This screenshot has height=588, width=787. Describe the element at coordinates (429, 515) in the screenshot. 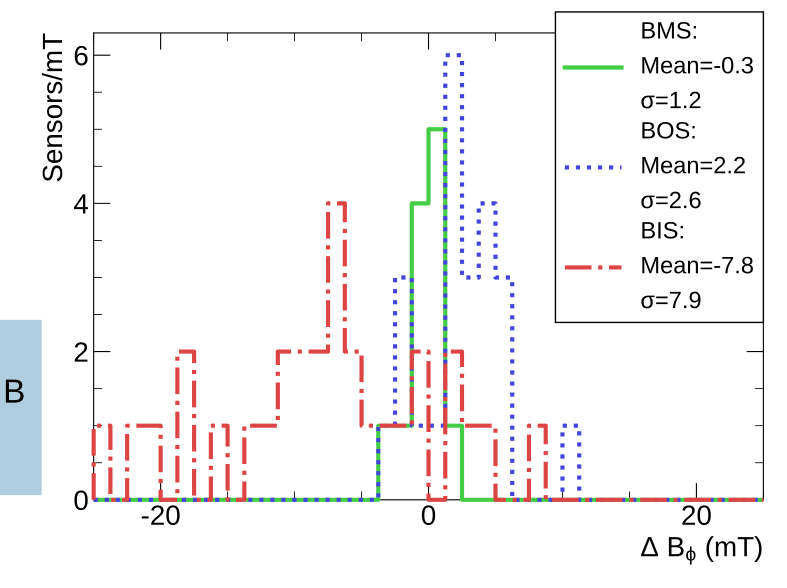

I see `x-tick-label: 0` at that location.